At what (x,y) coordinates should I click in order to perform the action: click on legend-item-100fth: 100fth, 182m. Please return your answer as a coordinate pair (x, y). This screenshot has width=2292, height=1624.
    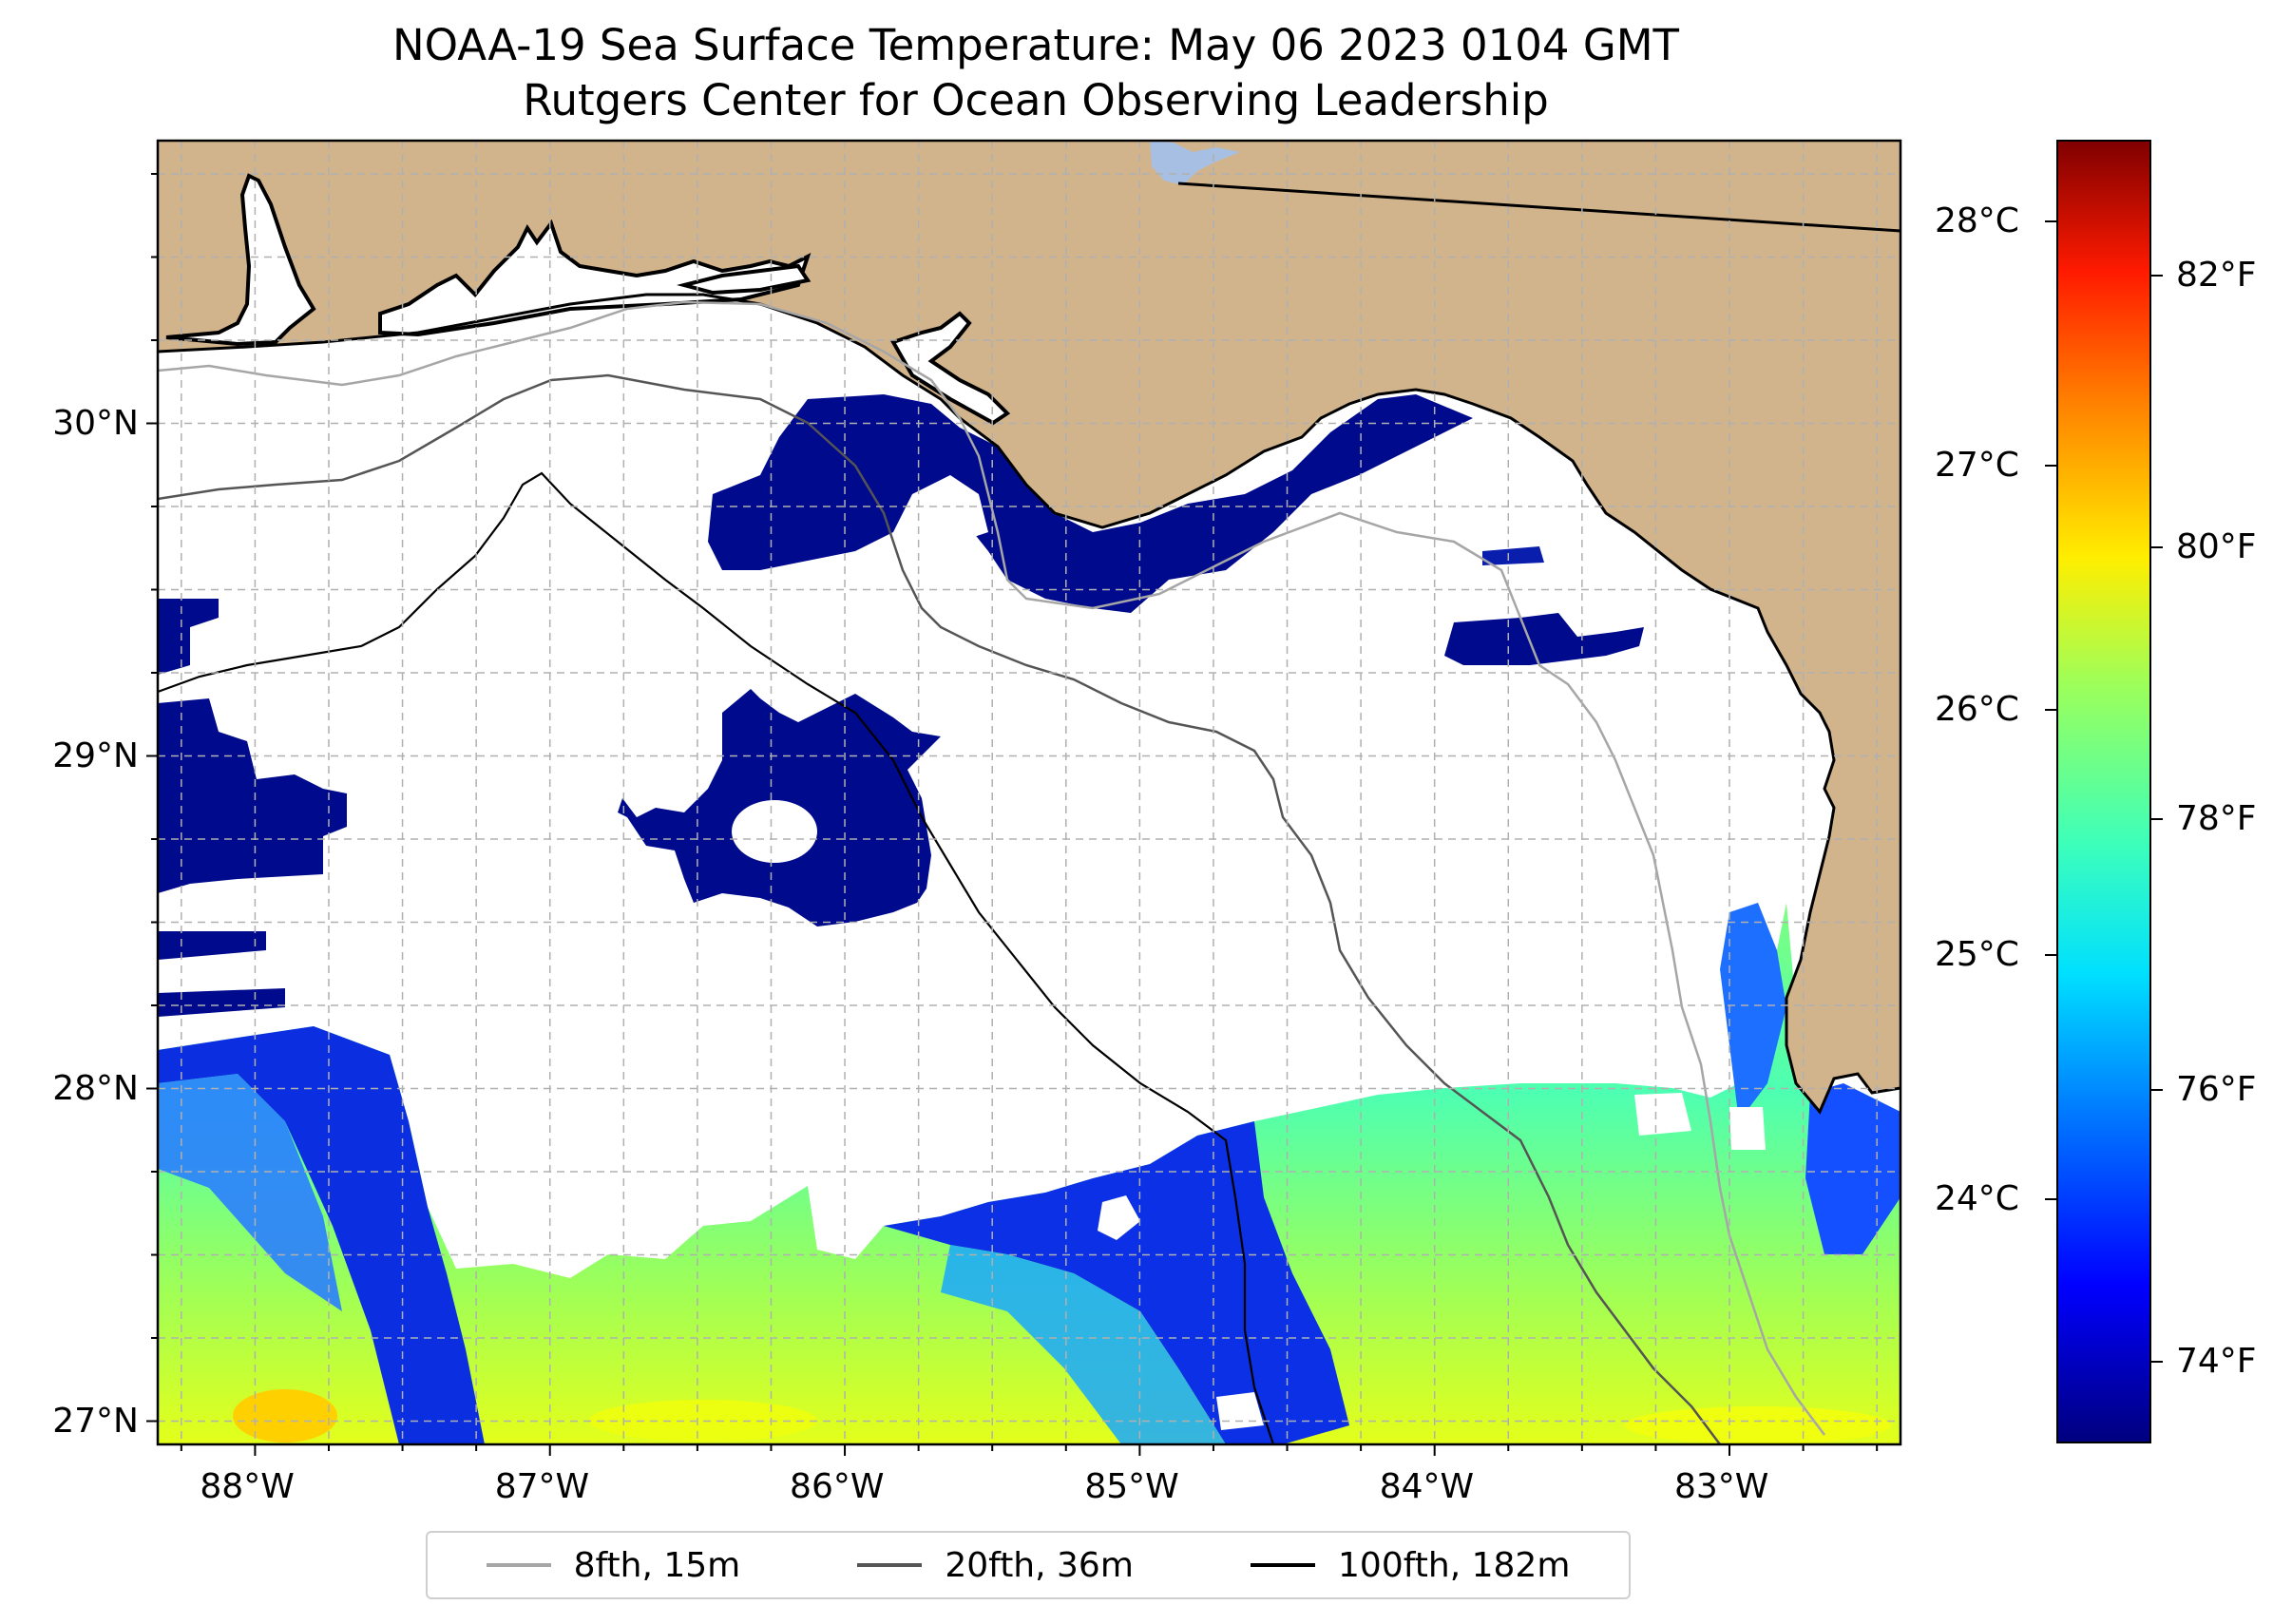
    Looking at the image, I should click on (1410, 1565).